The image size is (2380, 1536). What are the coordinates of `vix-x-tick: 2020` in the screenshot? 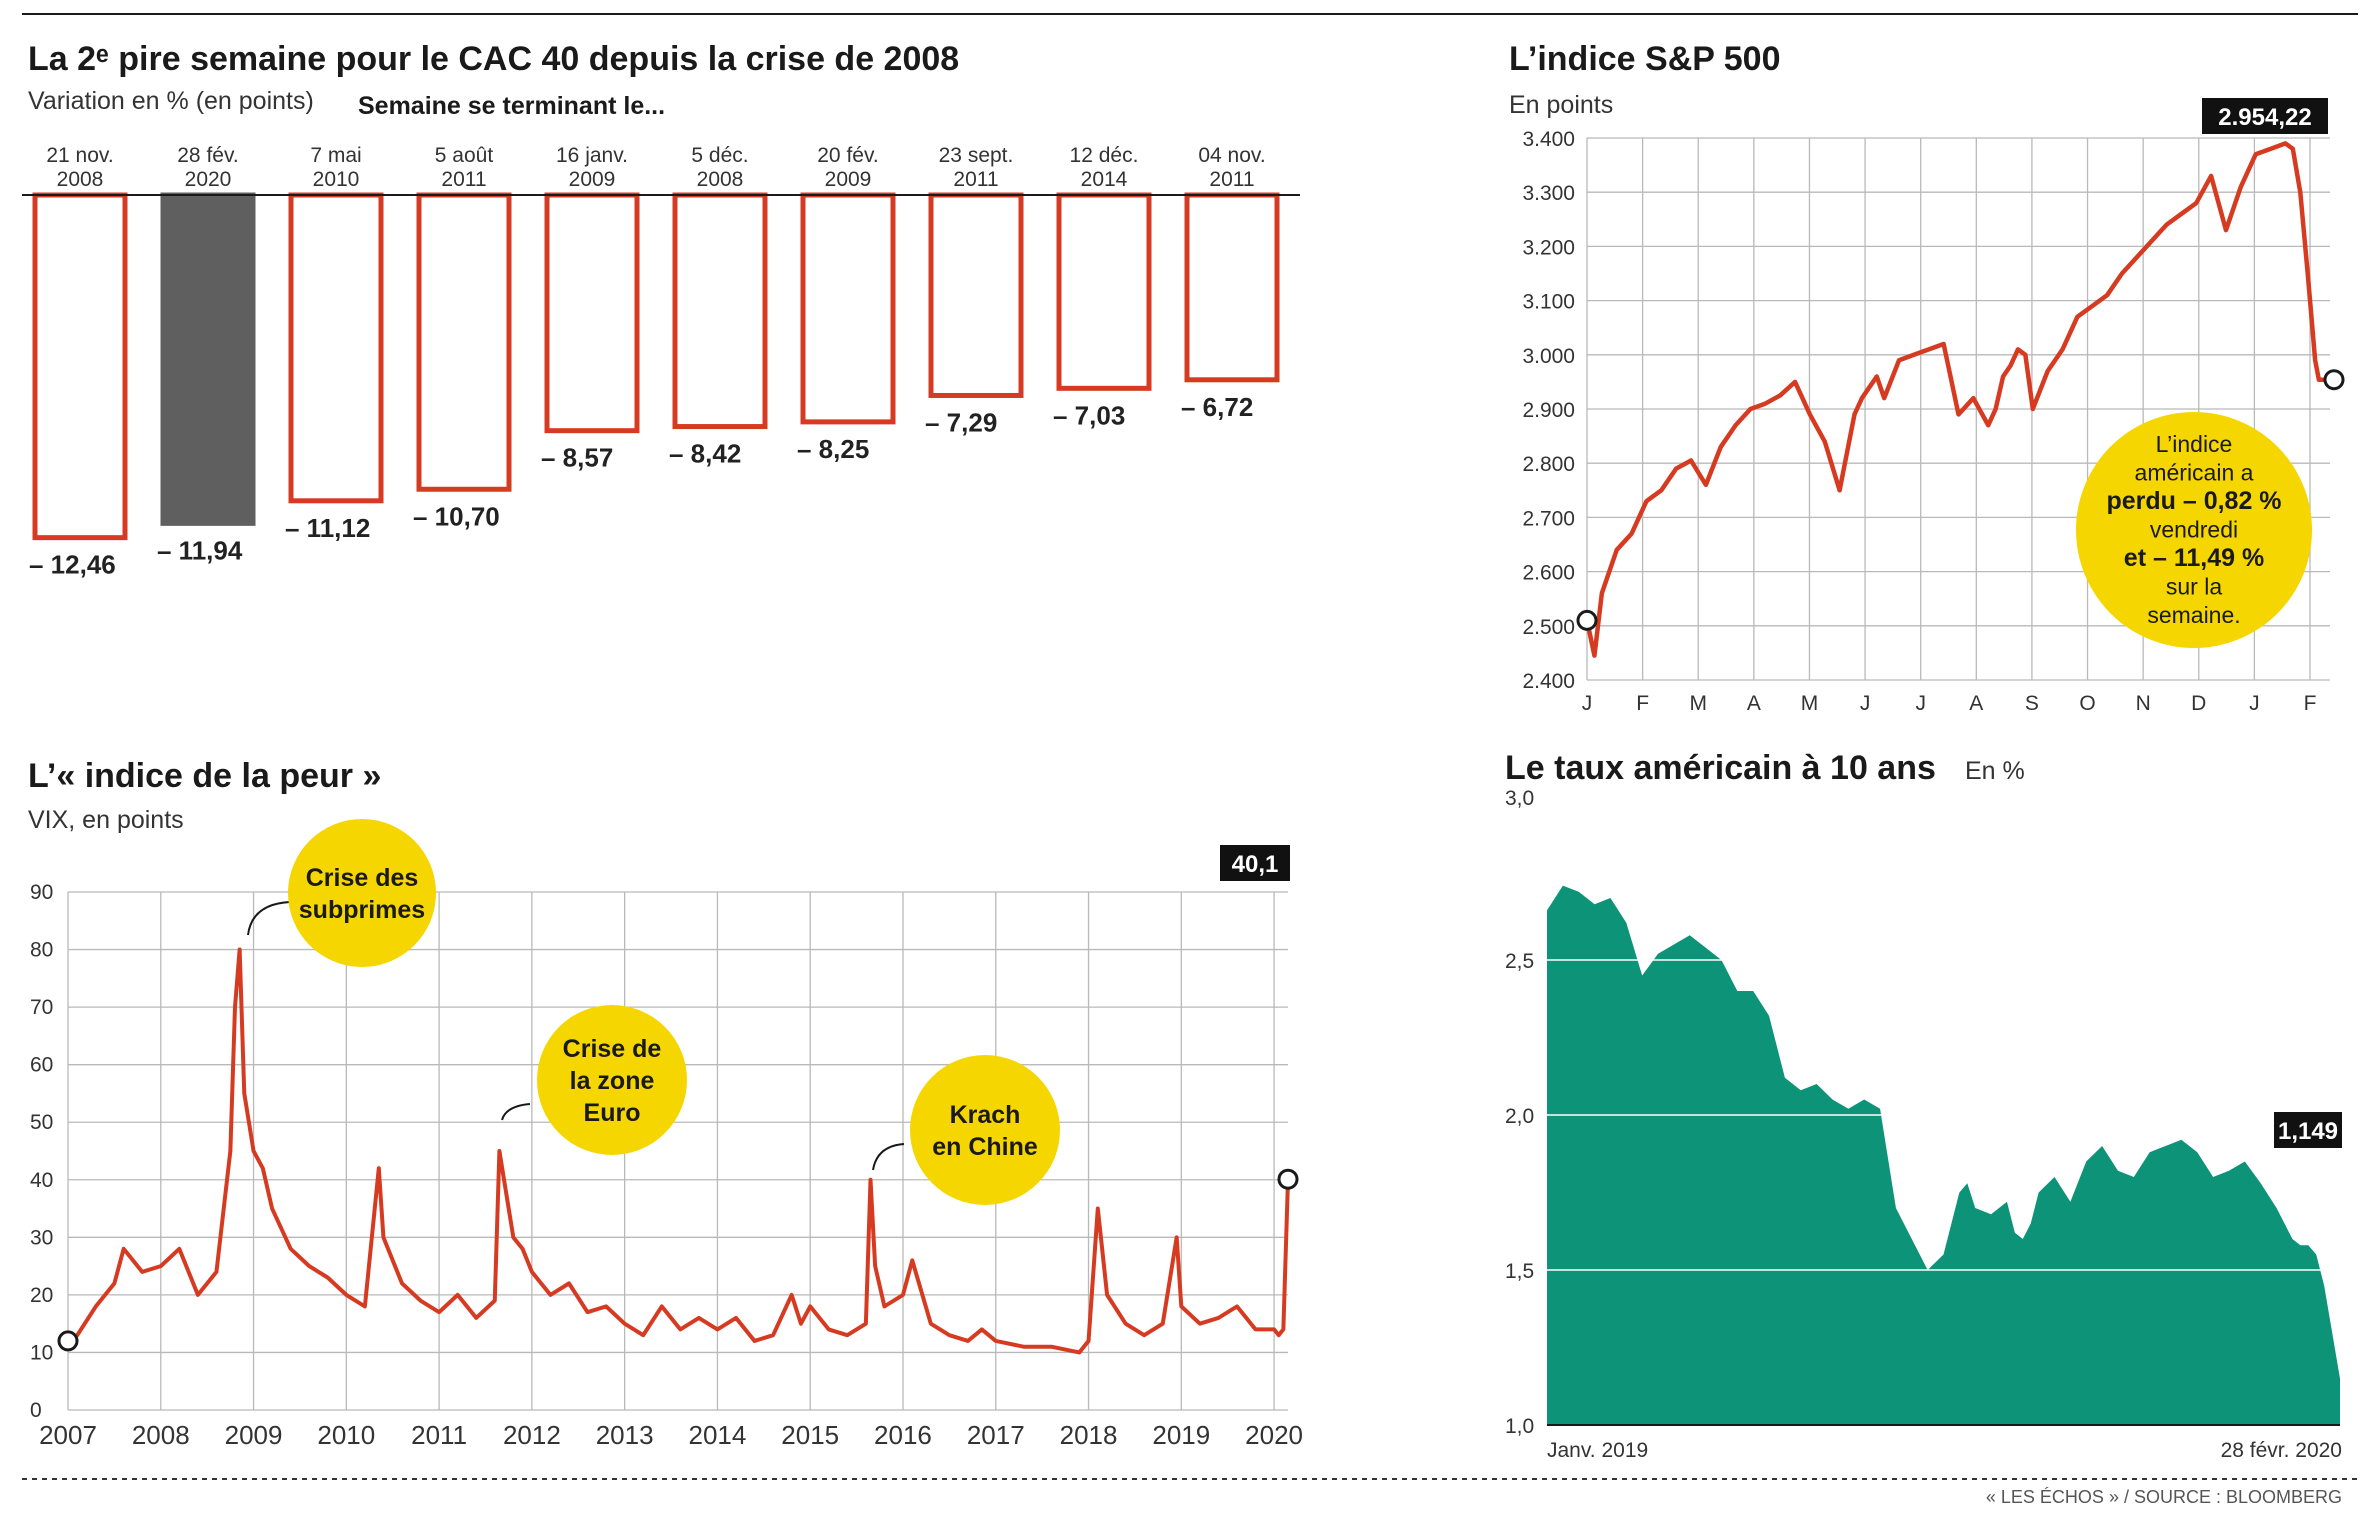 It's located at (1274, 1435).